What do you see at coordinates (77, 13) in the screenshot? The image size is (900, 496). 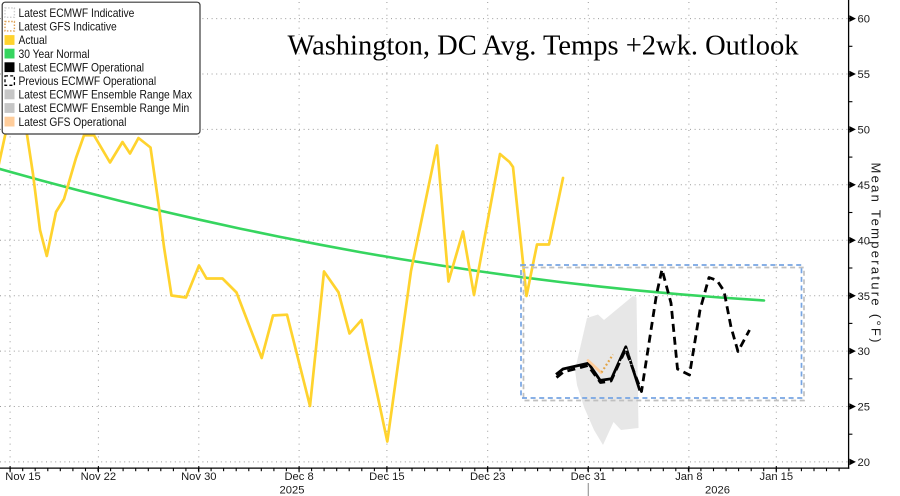 I see `svg-text: Latest ECMWF Indicative` at bounding box center [77, 13].